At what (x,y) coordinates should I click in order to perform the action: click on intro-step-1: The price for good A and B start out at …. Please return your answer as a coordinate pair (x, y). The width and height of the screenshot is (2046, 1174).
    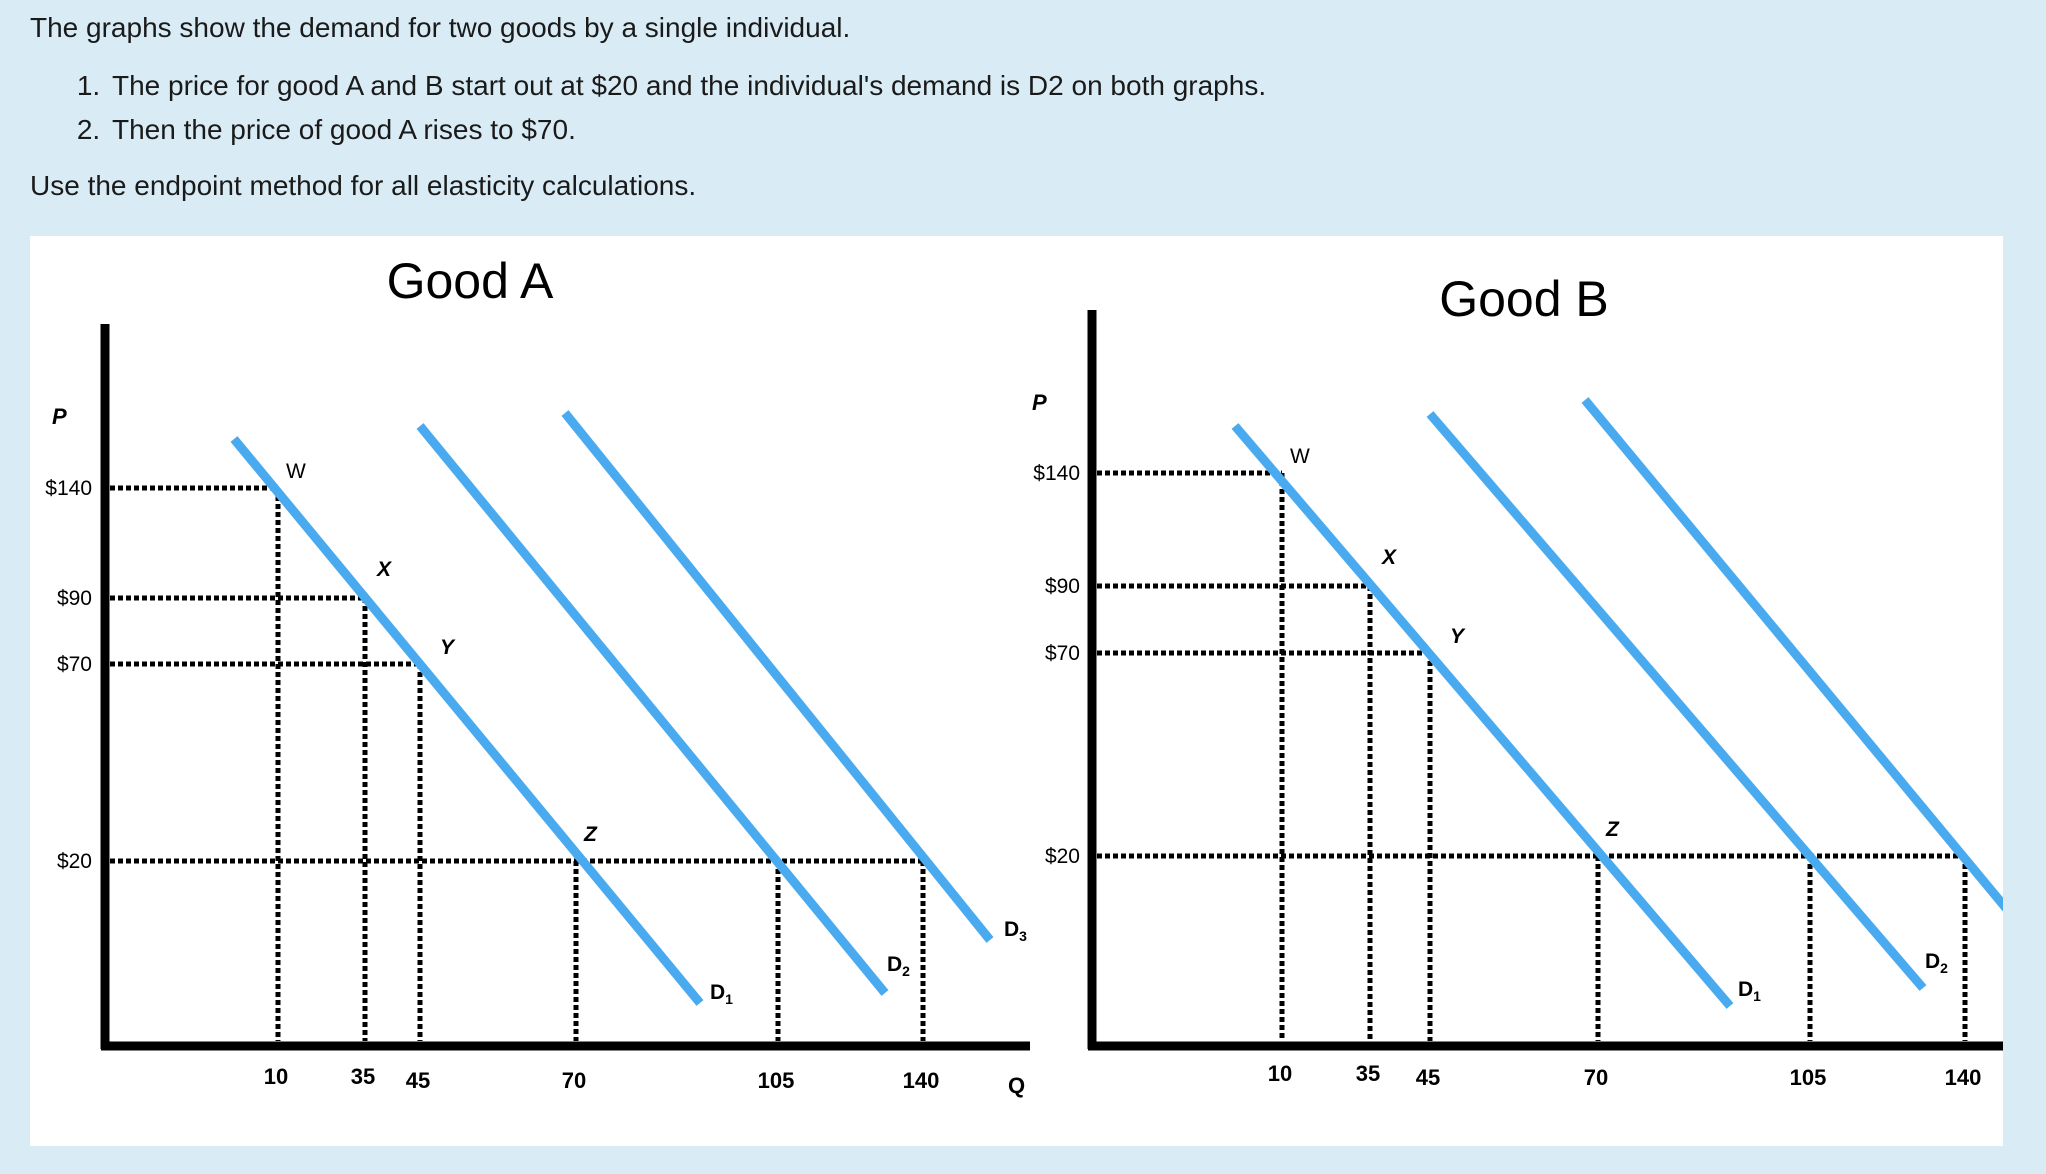
    Looking at the image, I should click on (1049, 86).